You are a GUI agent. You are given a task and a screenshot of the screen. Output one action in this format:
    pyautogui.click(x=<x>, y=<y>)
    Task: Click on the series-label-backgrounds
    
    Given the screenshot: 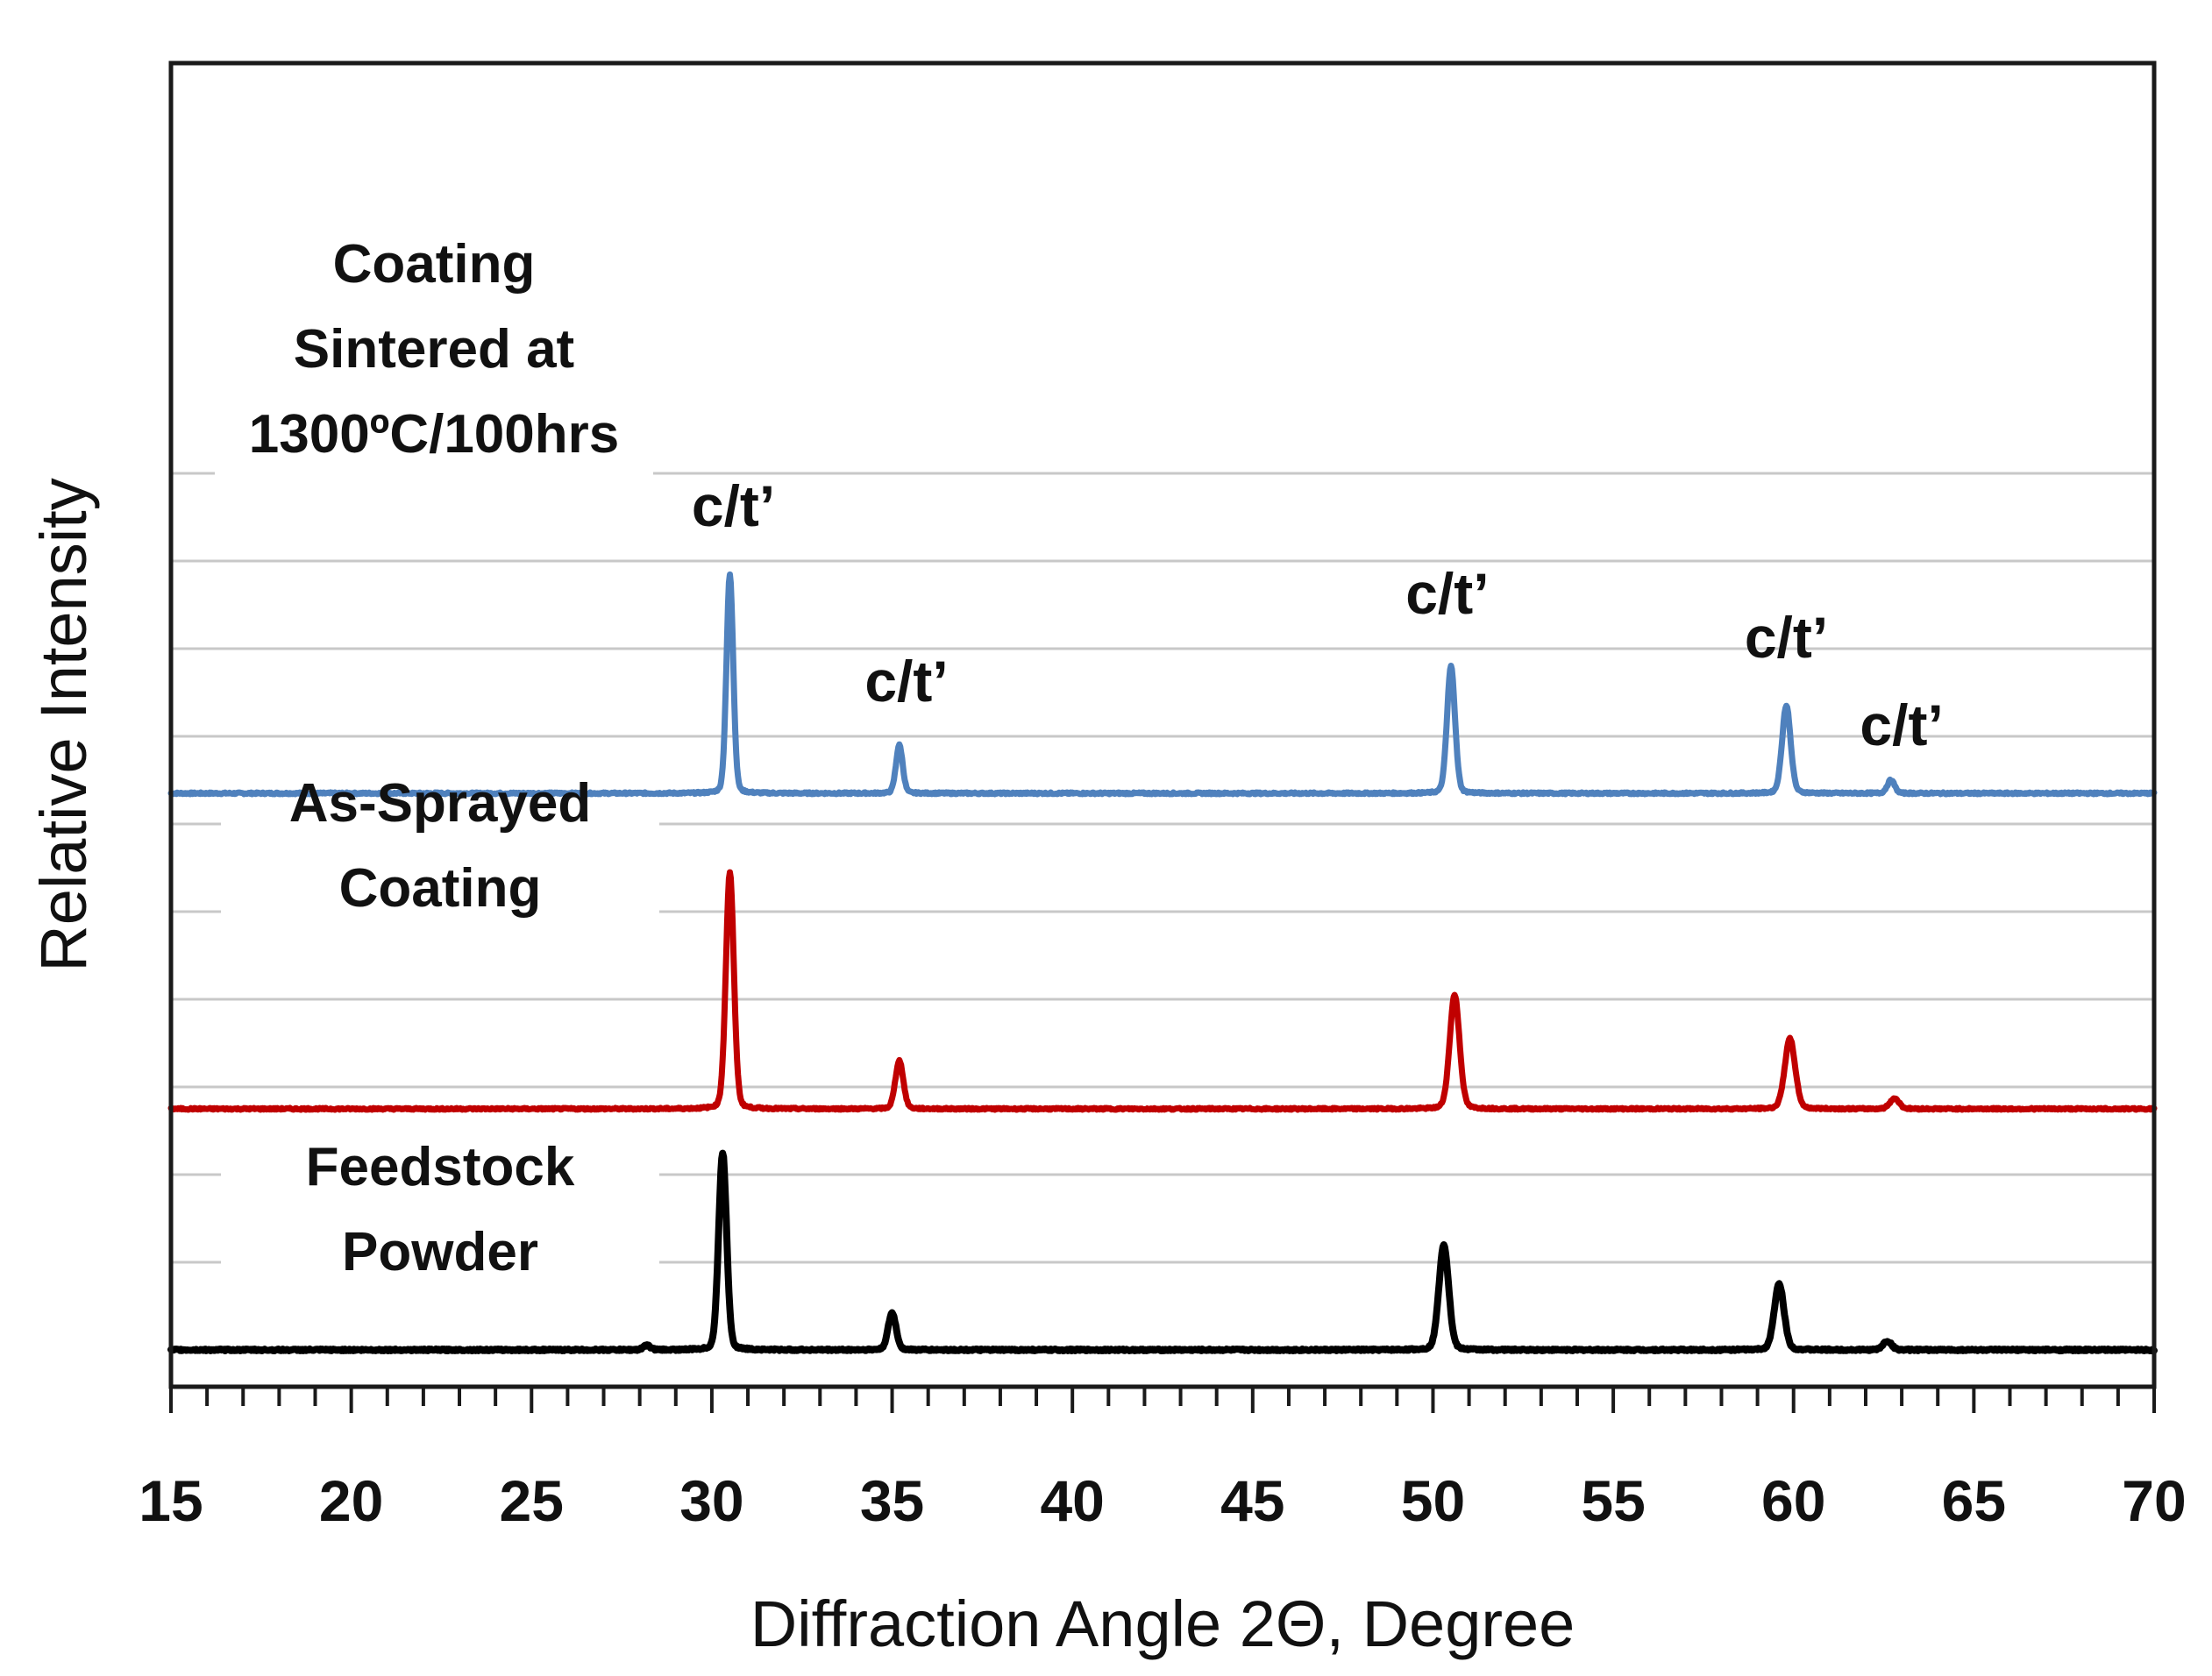 What is the action you would take?
    pyautogui.click(x=437, y=757)
    